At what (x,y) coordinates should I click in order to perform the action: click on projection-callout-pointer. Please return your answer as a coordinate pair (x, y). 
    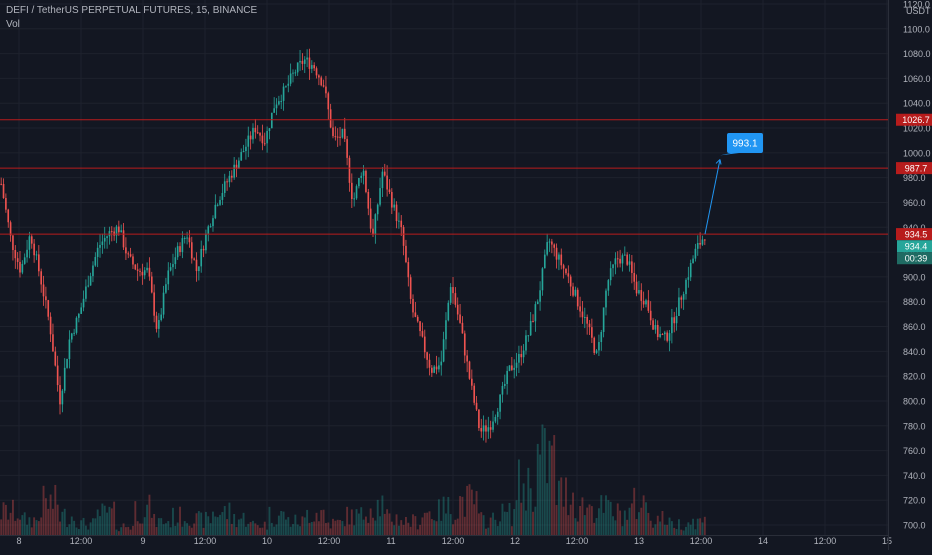
    Looking at the image, I should click on (729, 154).